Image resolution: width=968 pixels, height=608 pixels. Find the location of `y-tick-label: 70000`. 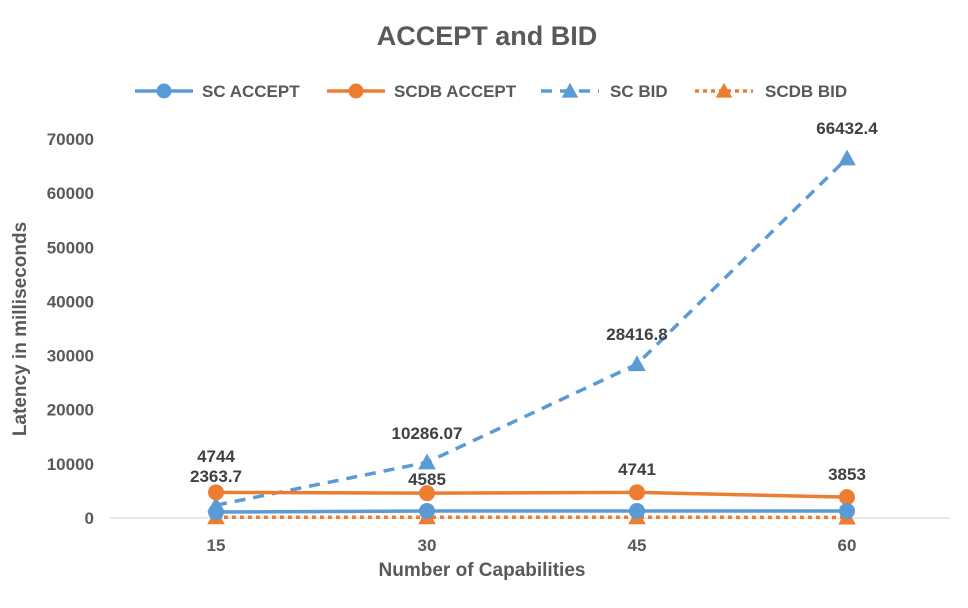

y-tick-label: 70000 is located at coordinates (70, 139).